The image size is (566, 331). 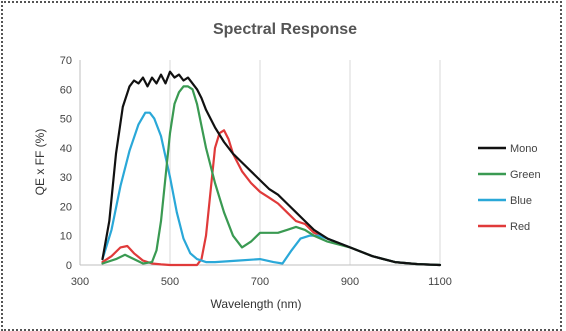 I want to click on x-tick-label: 300, so click(x=80, y=282).